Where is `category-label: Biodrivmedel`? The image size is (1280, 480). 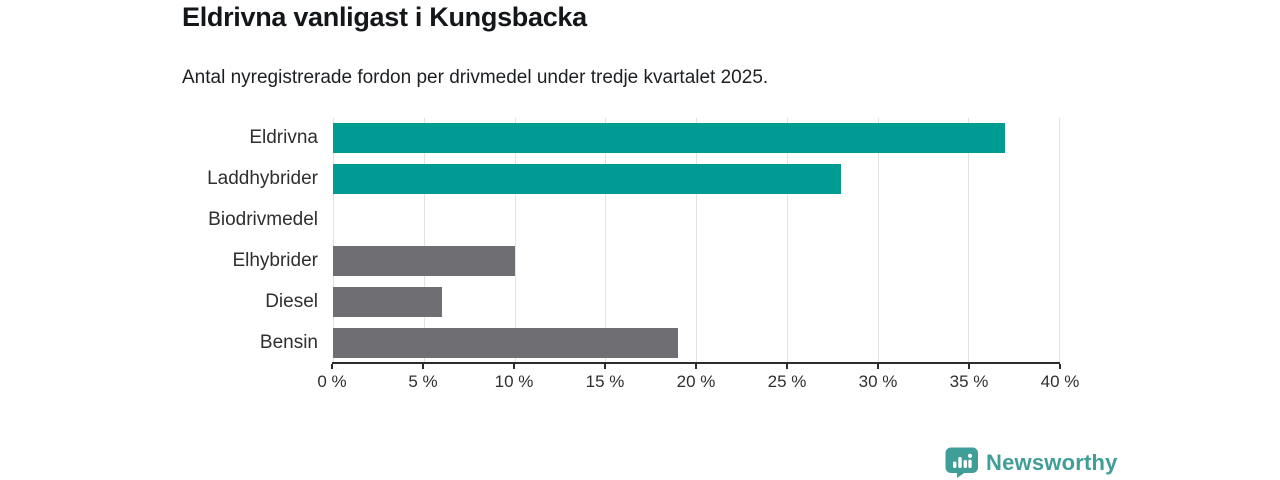
category-label: Biodrivmedel is located at coordinates (263, 220).